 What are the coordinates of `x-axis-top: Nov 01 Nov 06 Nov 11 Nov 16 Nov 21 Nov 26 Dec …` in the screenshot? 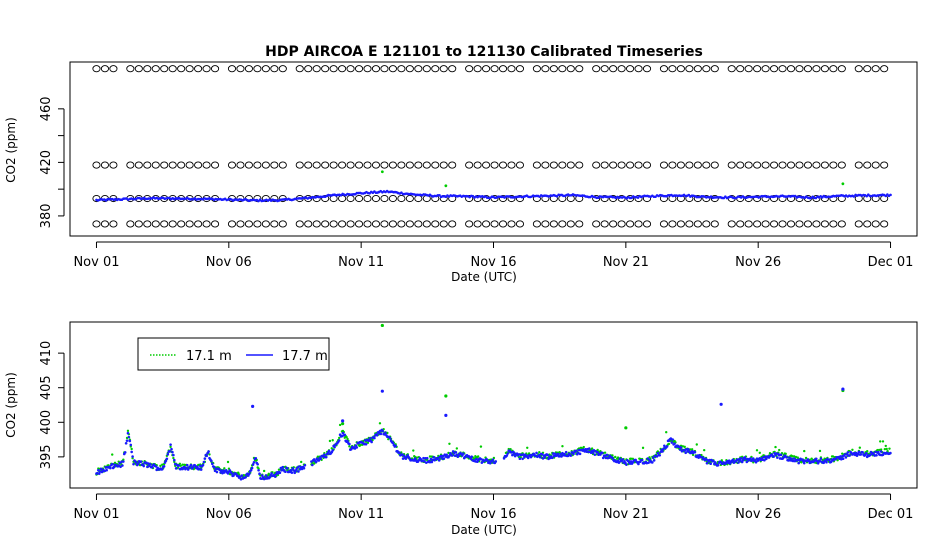 It's located at (493, 255).